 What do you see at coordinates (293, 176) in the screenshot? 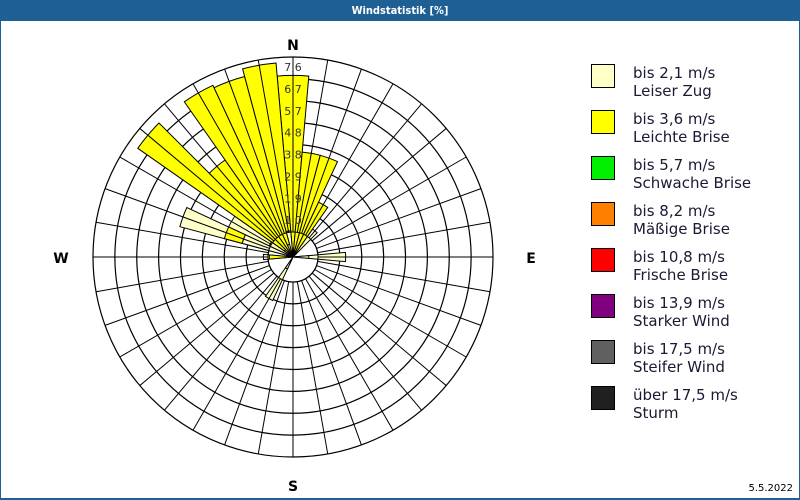
I see `ring-label: 2,9` at bounding box center [293, 176].